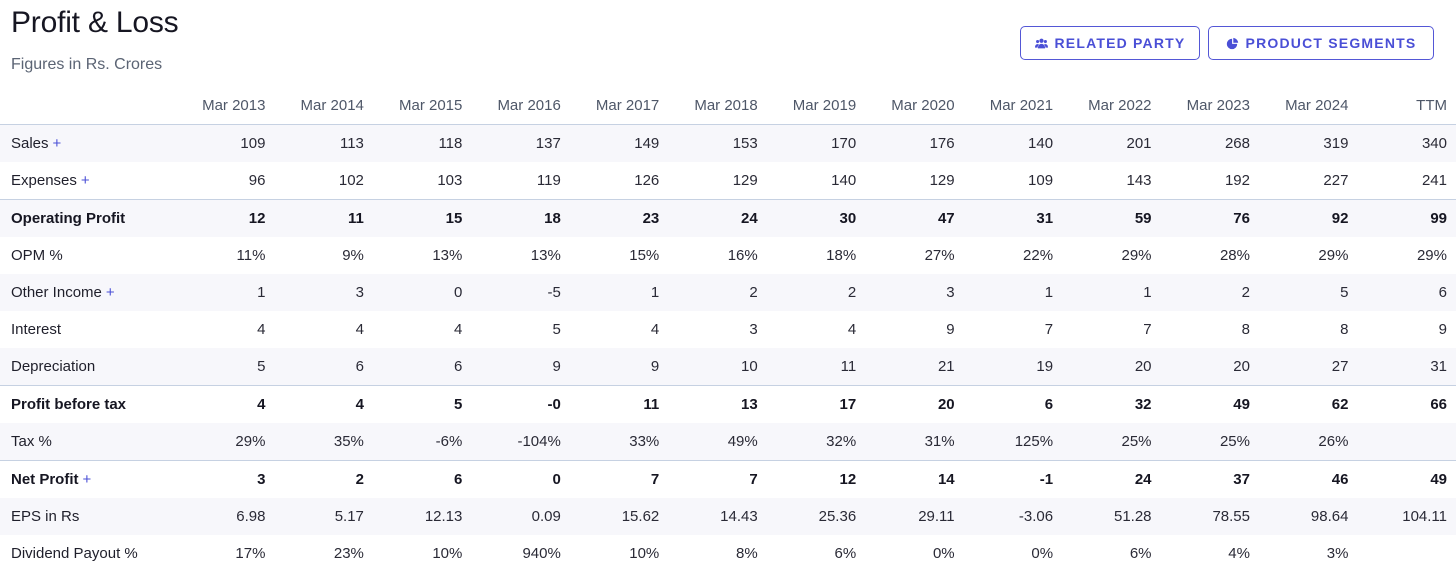 This screenshot has width=1456, height=572. I want to click on row-label-cell: Depreciation, so click(88, 367).